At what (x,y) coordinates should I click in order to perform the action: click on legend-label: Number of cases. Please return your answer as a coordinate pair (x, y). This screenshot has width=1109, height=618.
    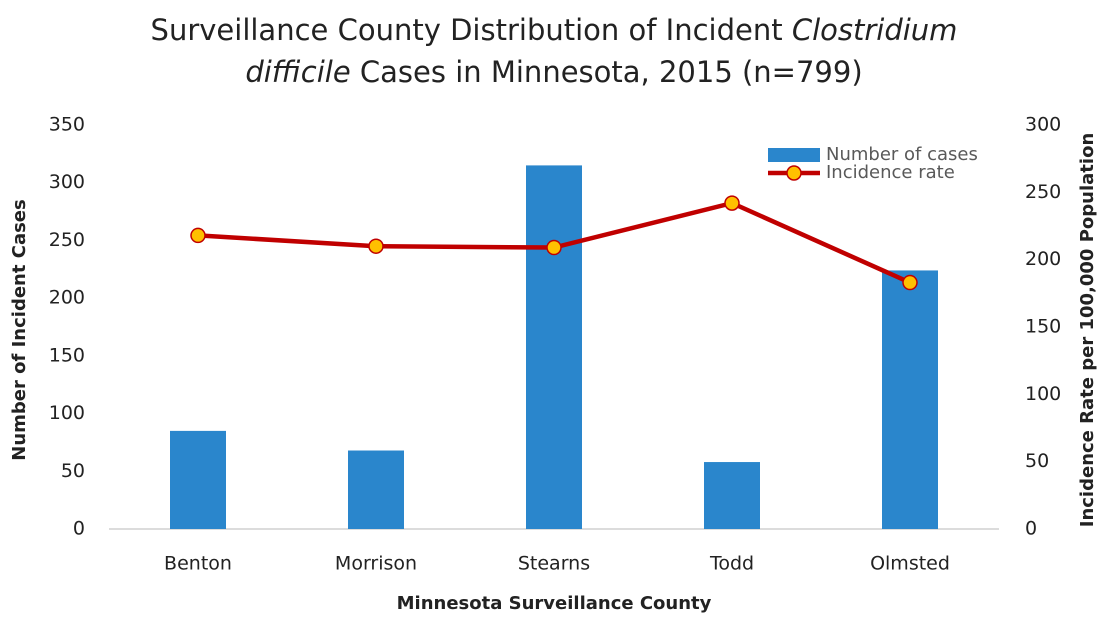
    Looking at the image, I should click on (902, 154).